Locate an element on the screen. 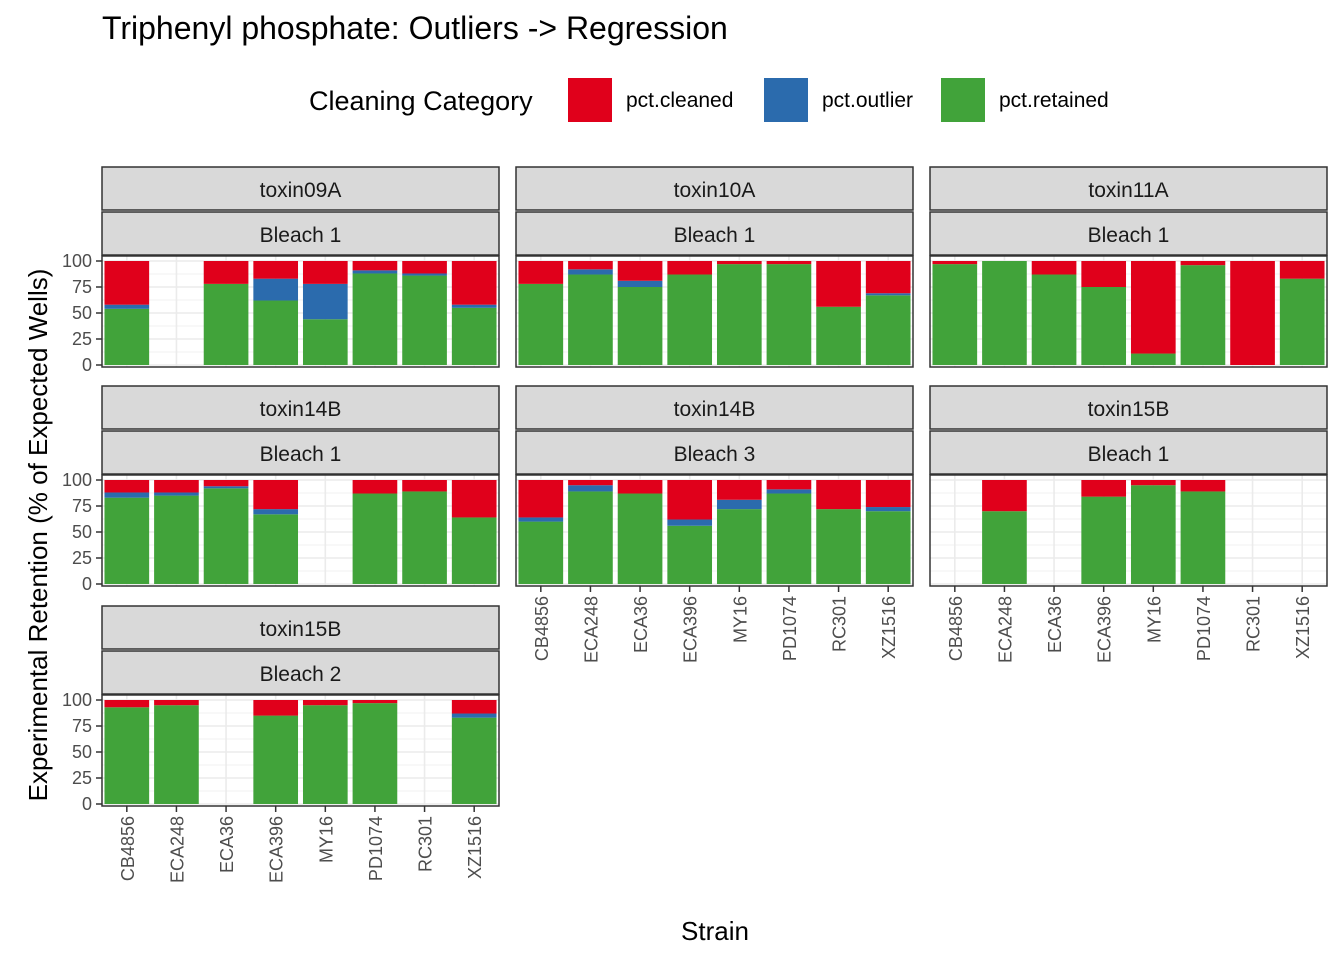 This screenshot has height=960, width=1344. x-tick-label-rc301: RC301 is located at coordinates (426, 844).